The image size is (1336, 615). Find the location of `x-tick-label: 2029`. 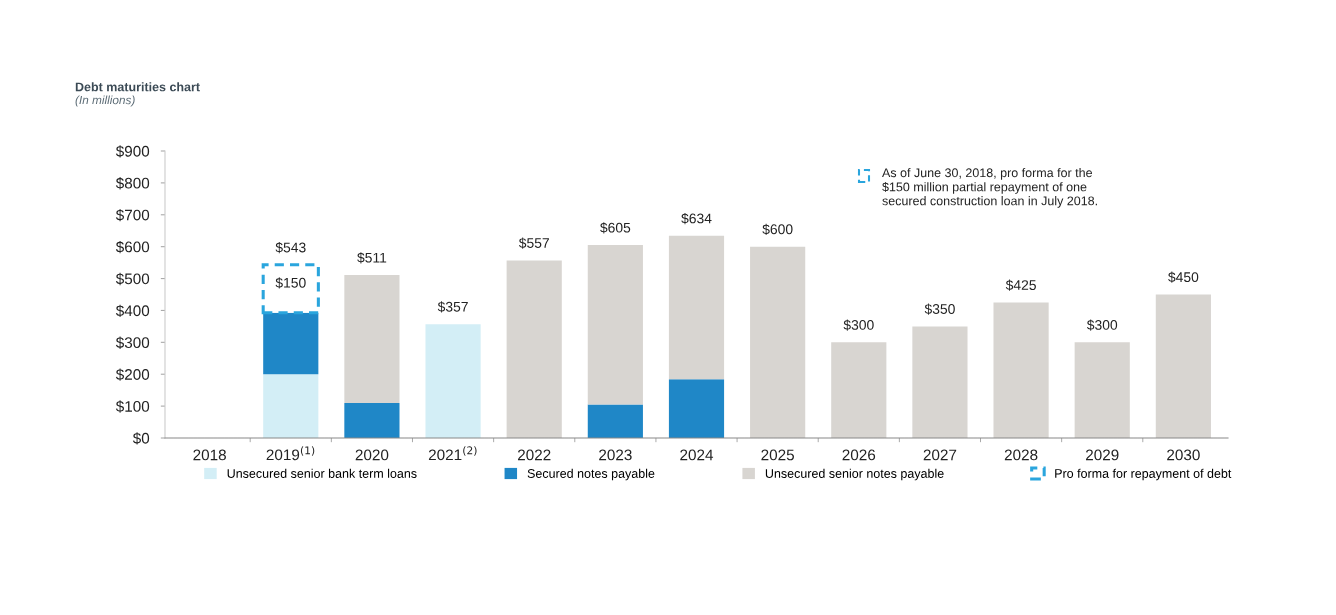

x-tick-label: 2029 is located at coordinates (1102, 455).